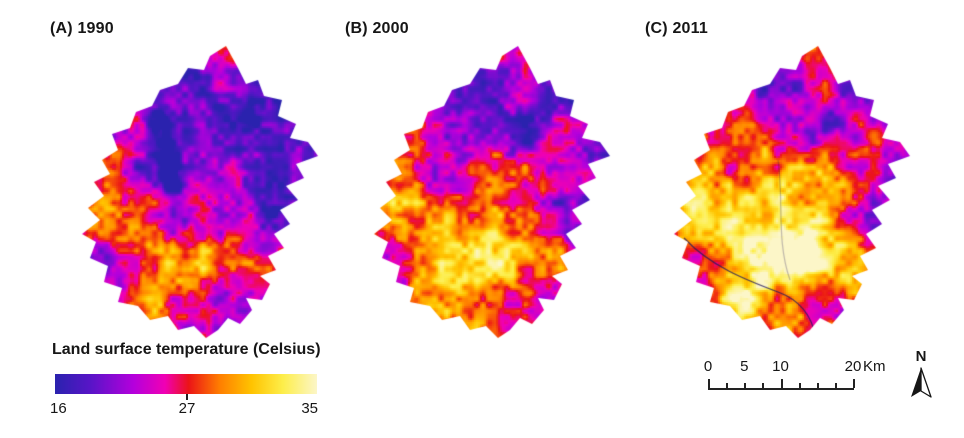 Image resolution: width=964 pixels, height=438 pixels. What do you see at coordinates (708, 366) in the screenshot?
I see `scale-bar-label: 0` at bounding box center [708, 366].